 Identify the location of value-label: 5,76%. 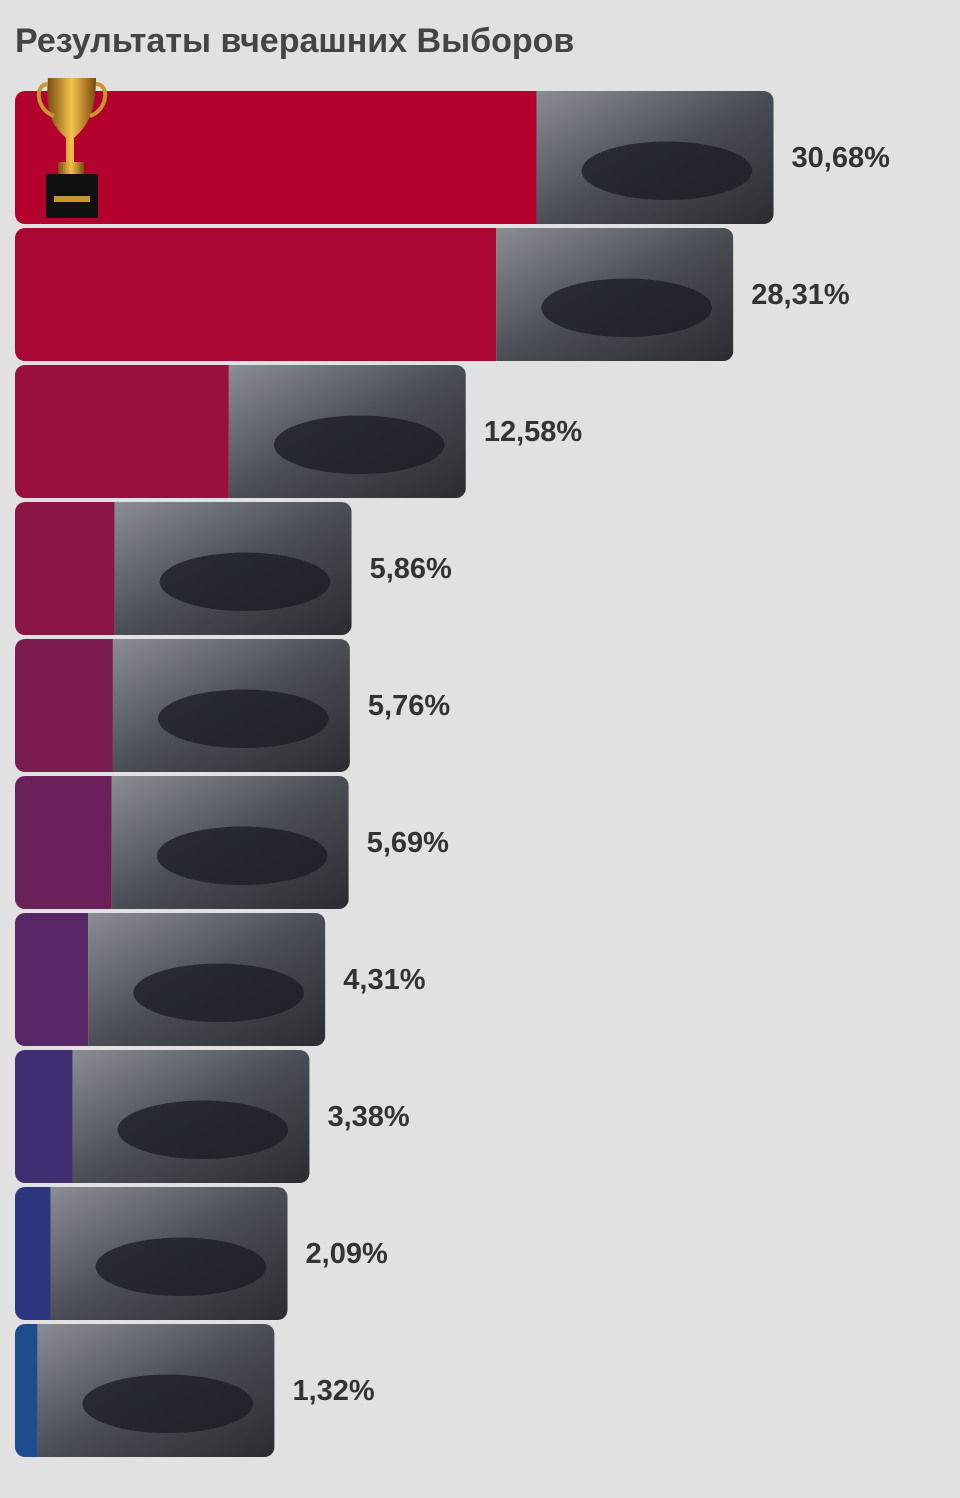
(409, 706).